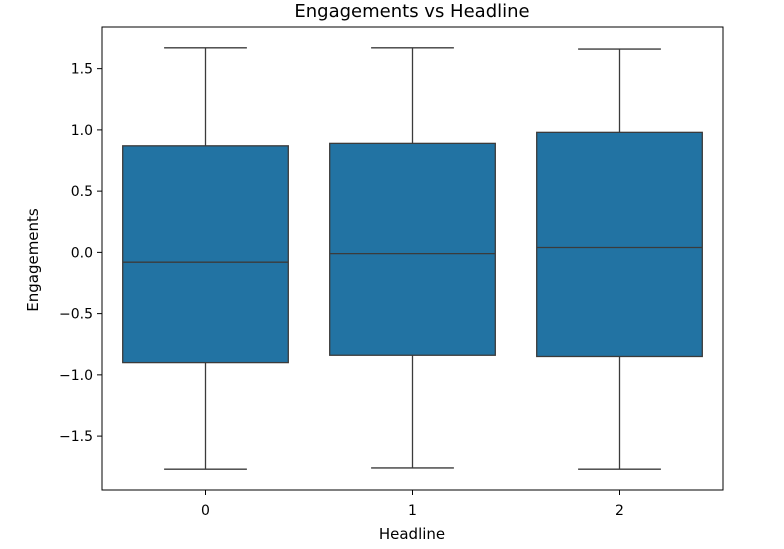 The image size is (784, 549). Describe the element at coordinates (33, 260) in the screenshot. I see `y-axis-label: Engagements` at that location.